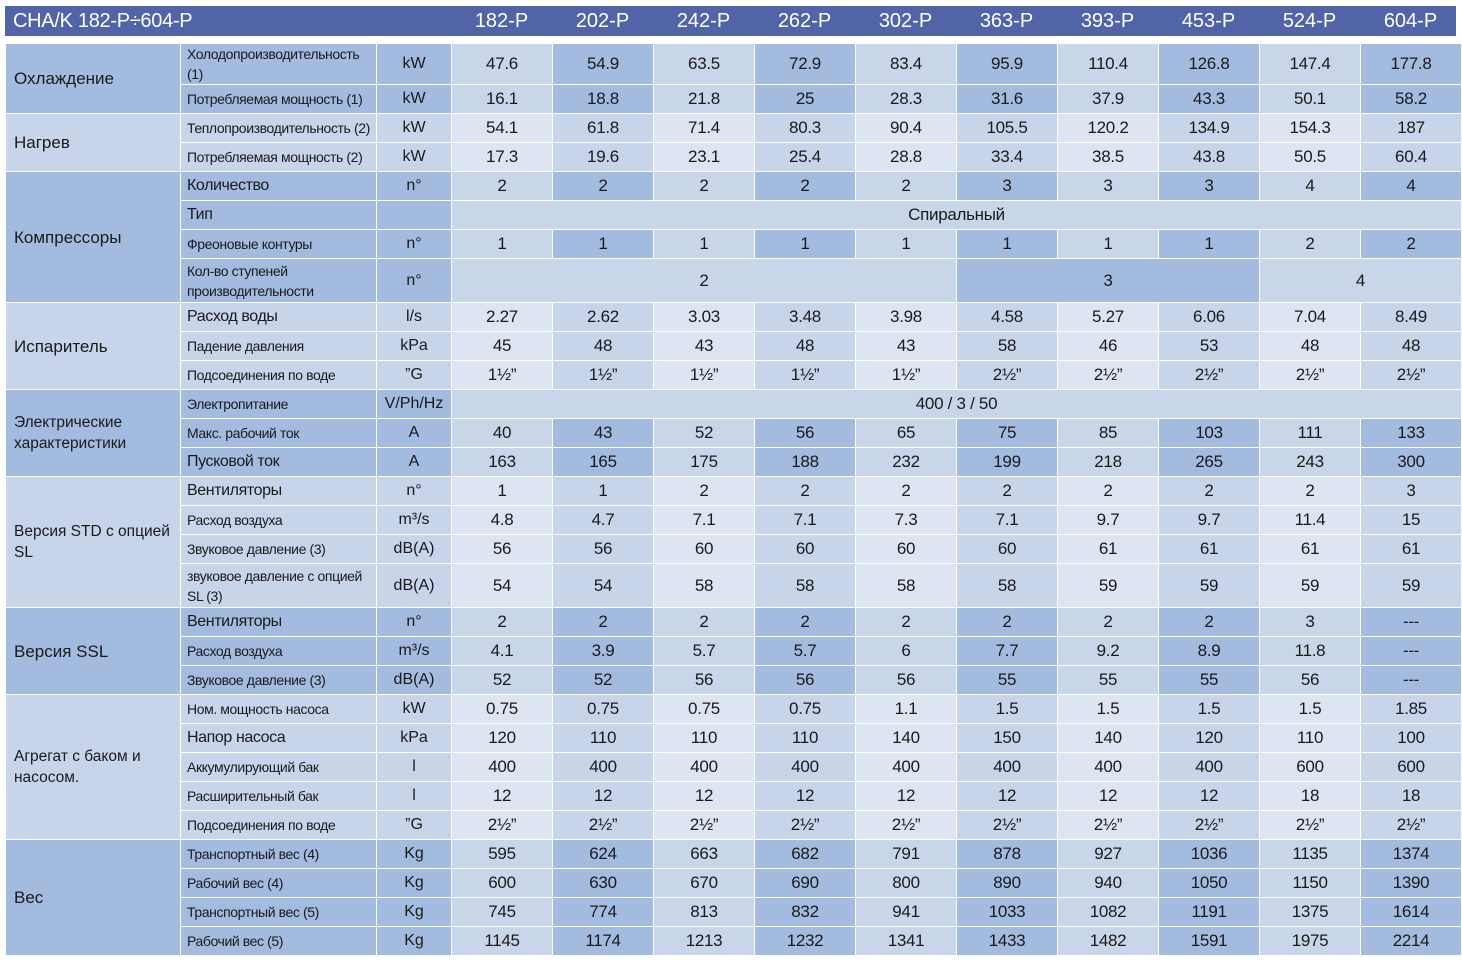  What do you see at coordinates (1411, 854) in the screenshot?
I see `value-cell: 1374` at bounding box center [1411, 854].